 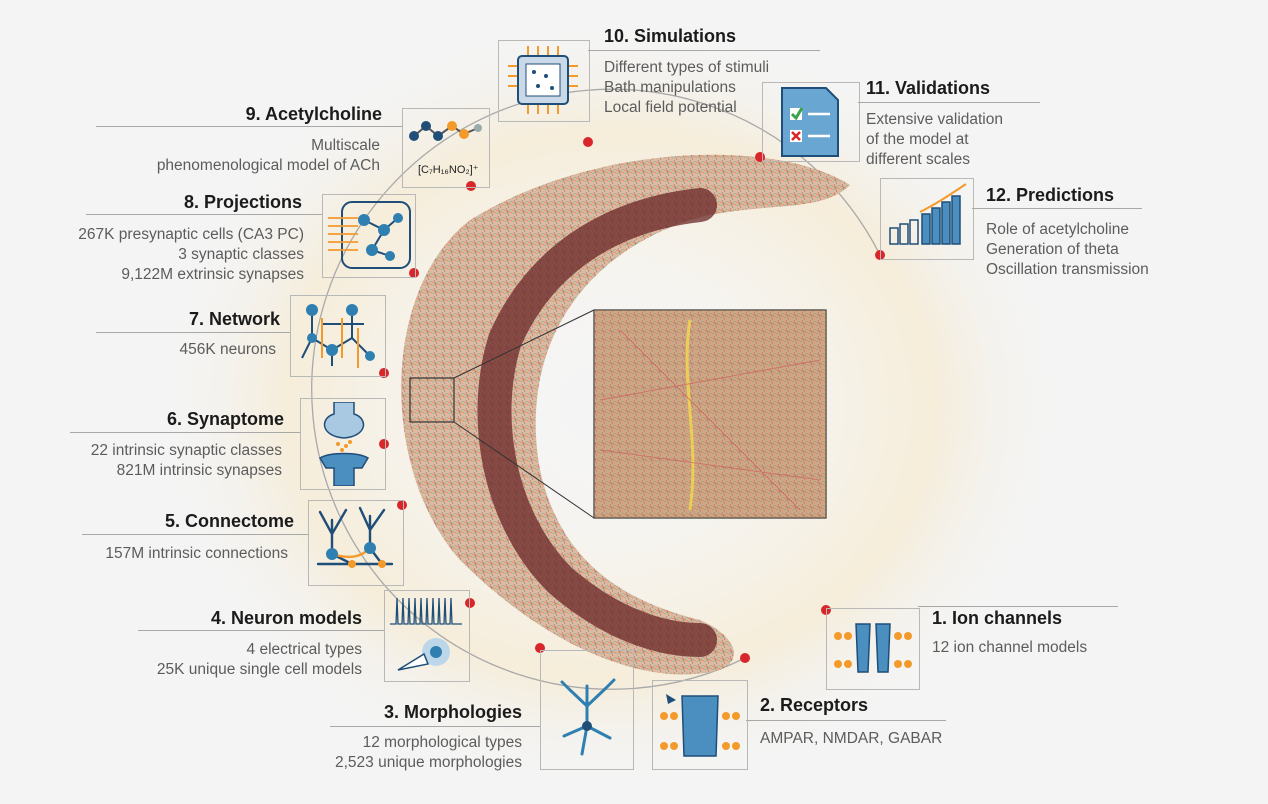 What do you see at coordinates (428, 762) in the screenshot?
I see `step-3-line-2: 2,523 unique morphologies` at bounding box center [428, 762].